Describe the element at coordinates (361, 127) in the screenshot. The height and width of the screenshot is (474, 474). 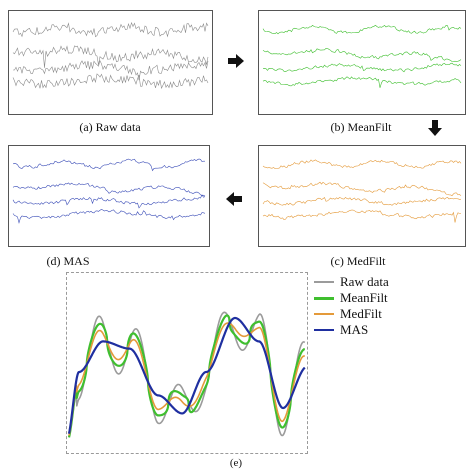
I see `caption-meanfilt: (b) MeanFilt` at that location.